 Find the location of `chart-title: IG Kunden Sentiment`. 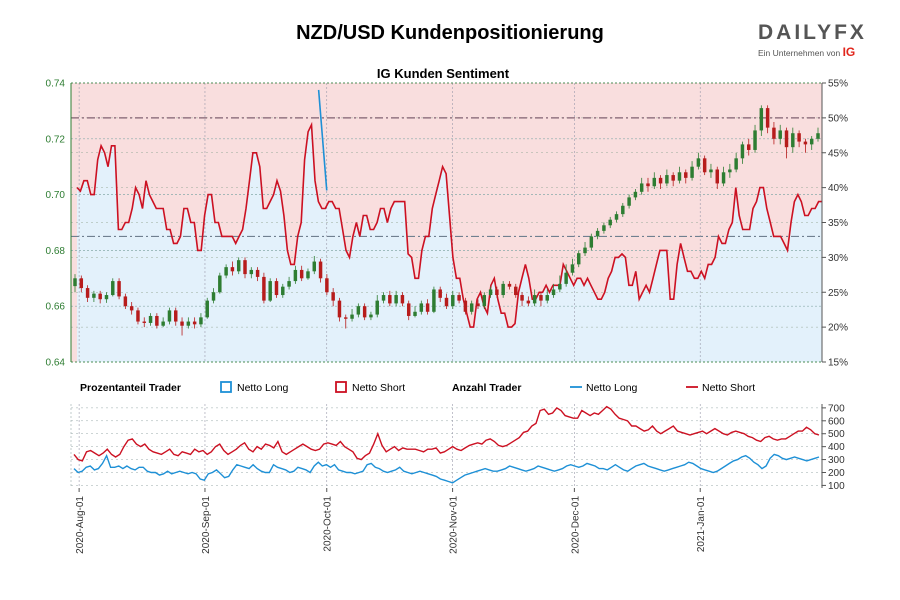

chart-title: IG Kunden Sentiment is located at coordinates (443, 73).